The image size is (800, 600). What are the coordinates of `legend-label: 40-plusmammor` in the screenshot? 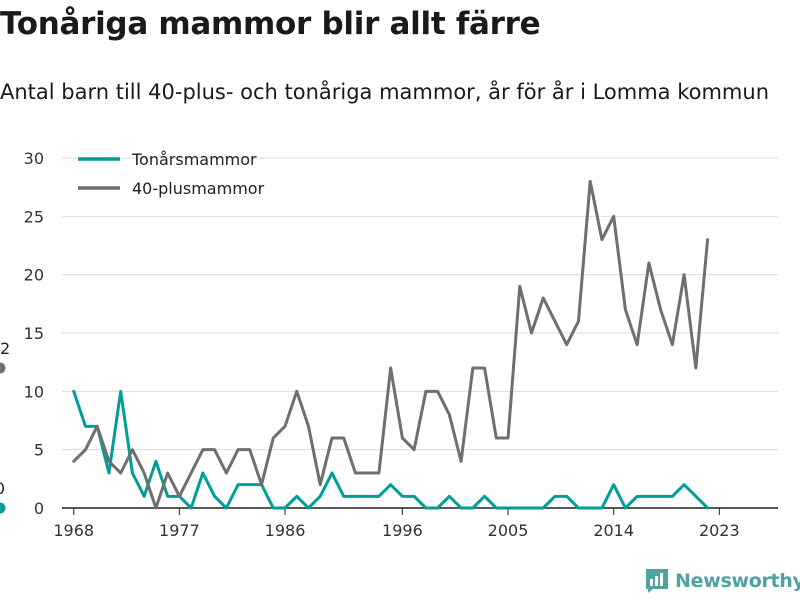 It's located at (198, 188).